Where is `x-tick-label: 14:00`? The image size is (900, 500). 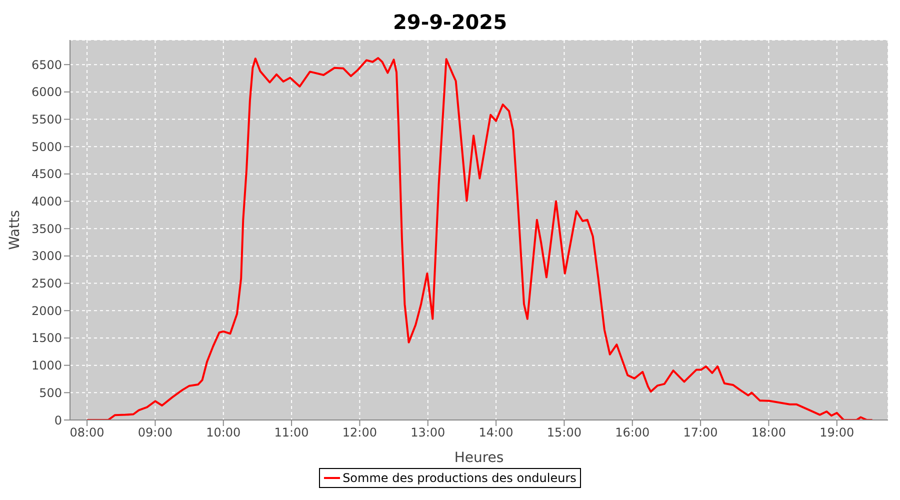
x-tick-label: 14:00 is located at coordinates (496, 433).